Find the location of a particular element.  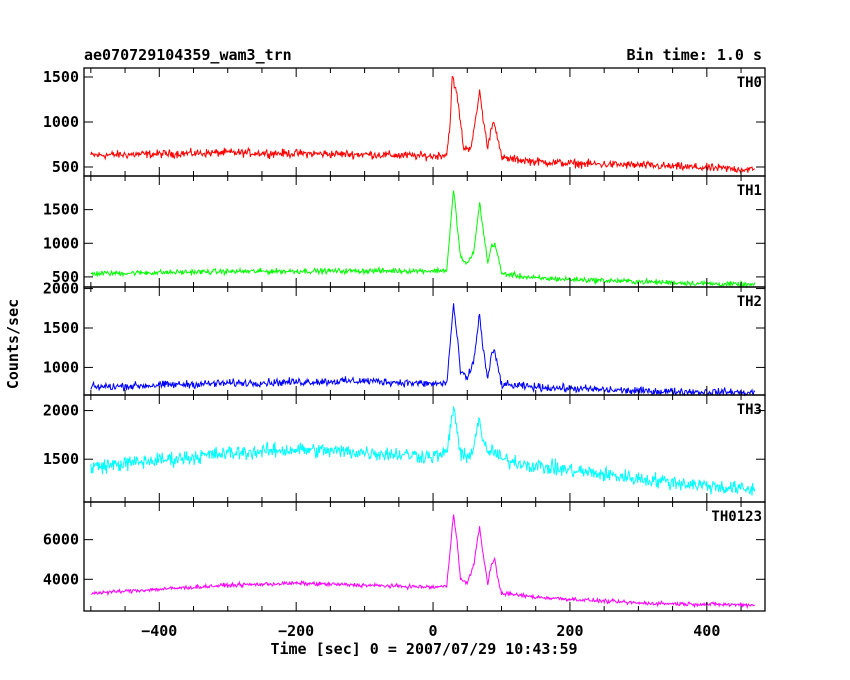

panel-frame-th0 is located at coordinates (424, 122).